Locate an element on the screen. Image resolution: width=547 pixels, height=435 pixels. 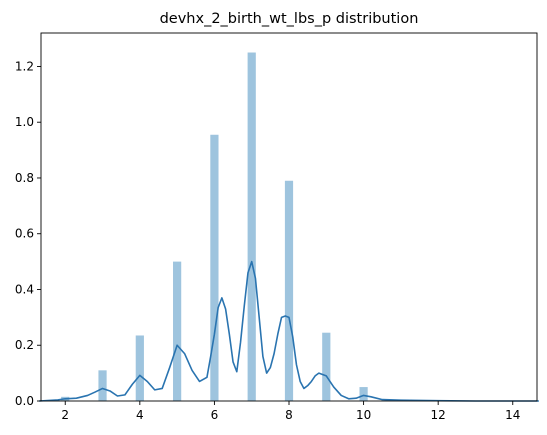
x-tick-label: 6 is located at coordinates (215, 415).